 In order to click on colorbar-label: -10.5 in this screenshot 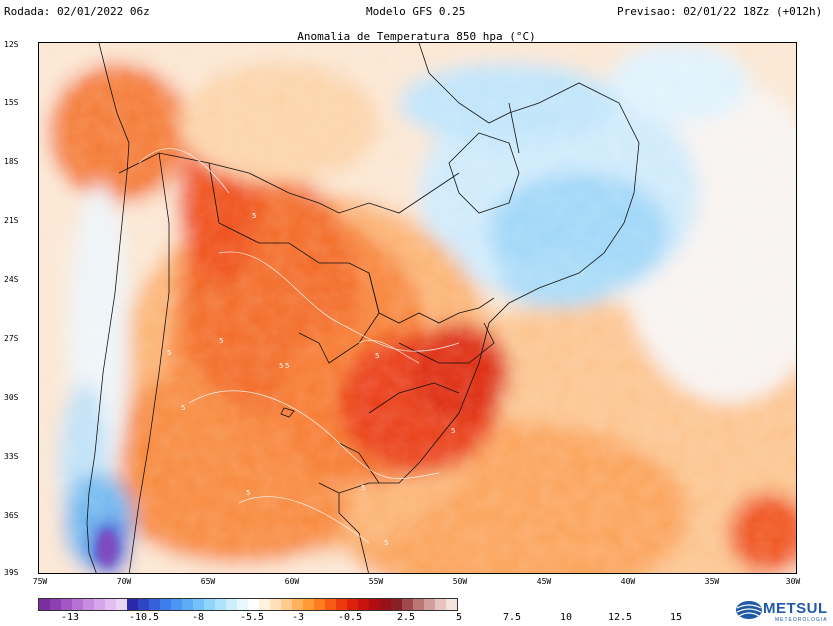, I will do `click(144, 617)`.